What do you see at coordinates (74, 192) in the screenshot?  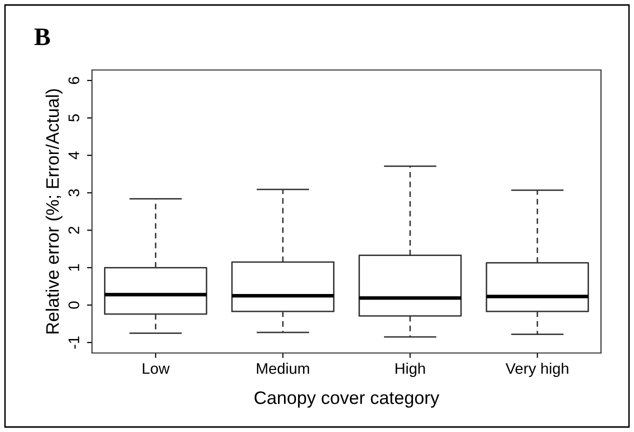 I see `y-tick-label: 3` at bounding box center [74, 192].